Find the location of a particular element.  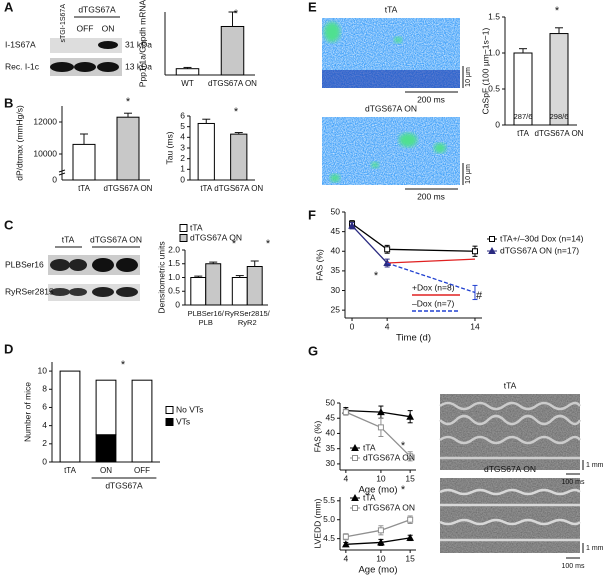

blot-c is located at coordinates (94, 273).